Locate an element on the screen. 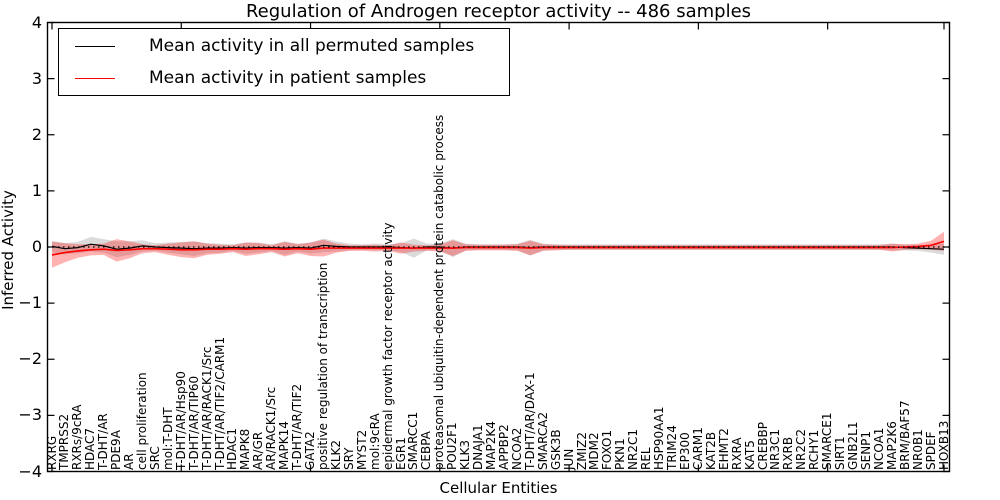 This screenshot has height=500, width=1000. y-tick-label: 3 is located at coordinates (36, 78).